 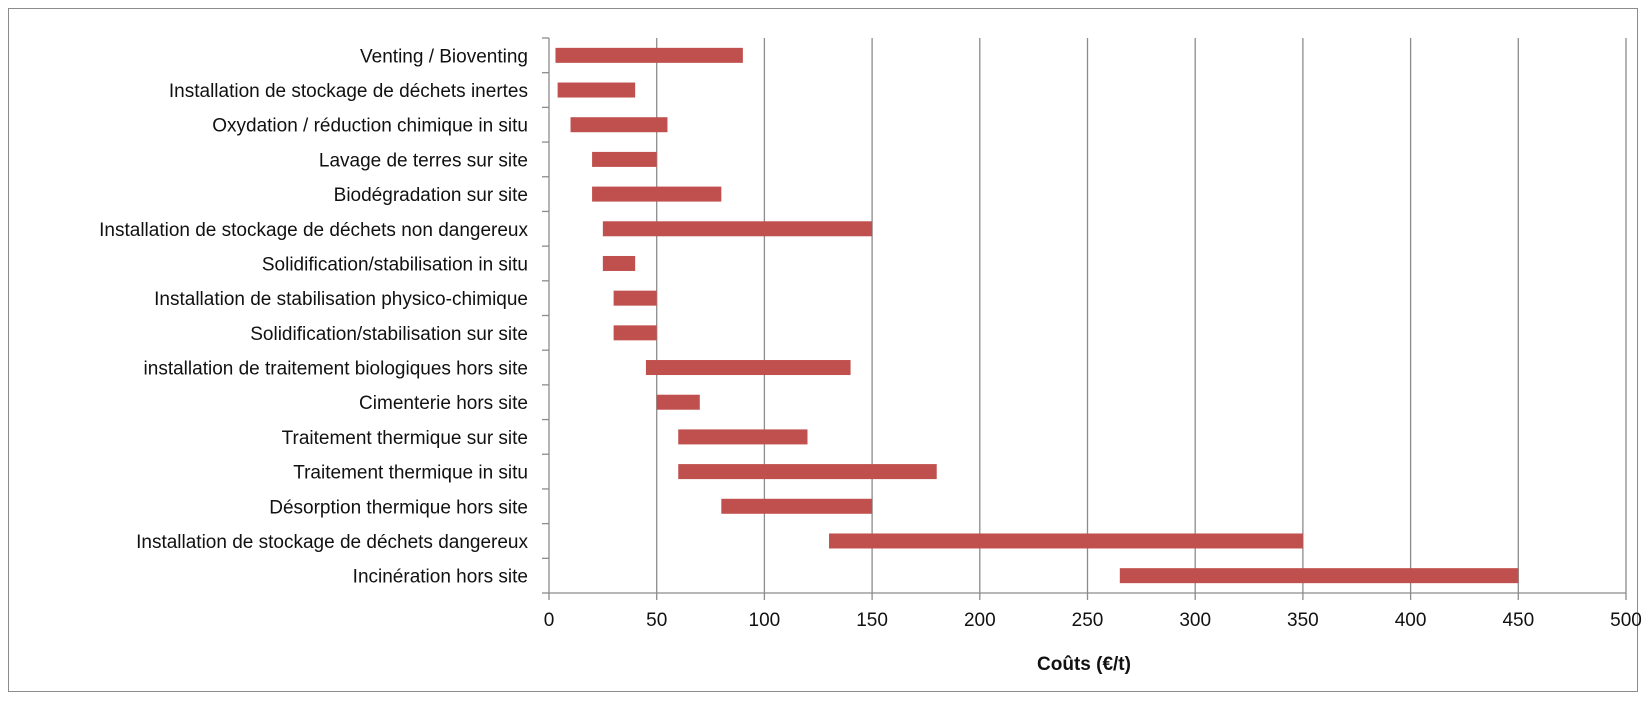 What do you see at coordinates (765, 620) in the screenshot?
I see `x-tick-label: 100` at bounding box center [765, 620].